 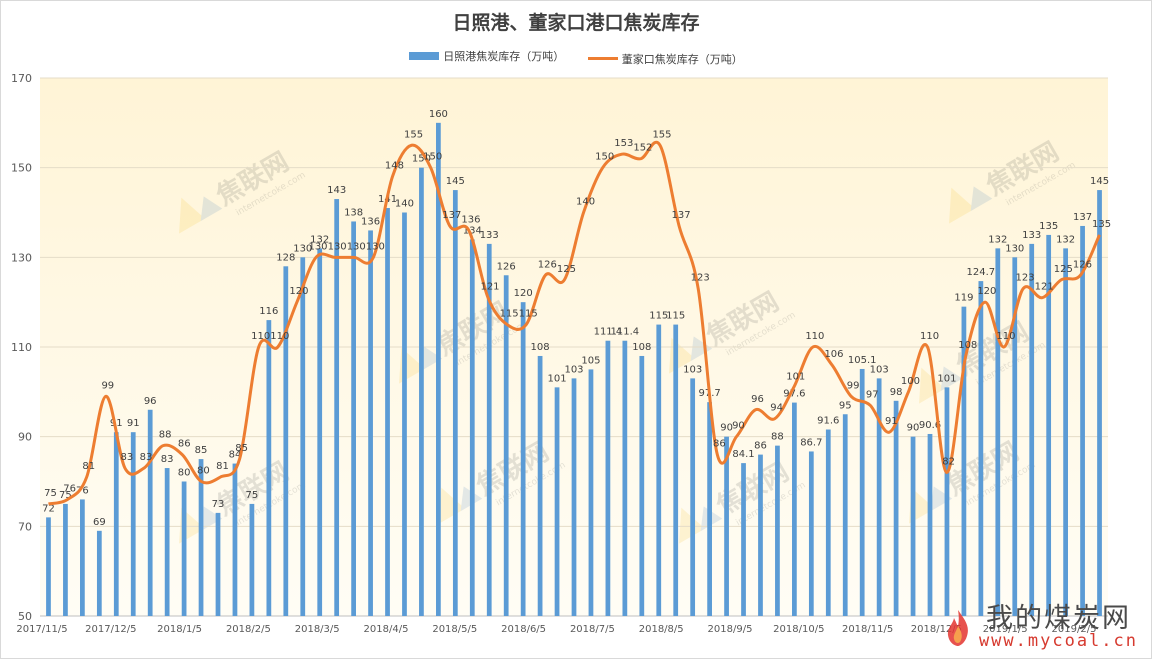 I want to click on line-data-label: 120, so click(x=986, y=291).